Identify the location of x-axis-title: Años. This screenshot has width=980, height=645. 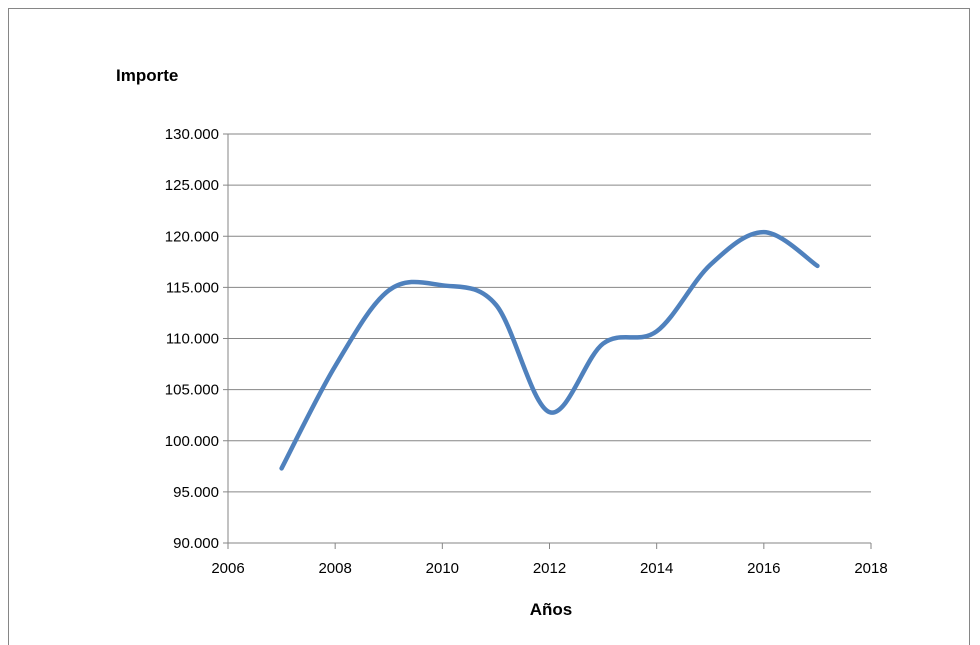
(551, 609).